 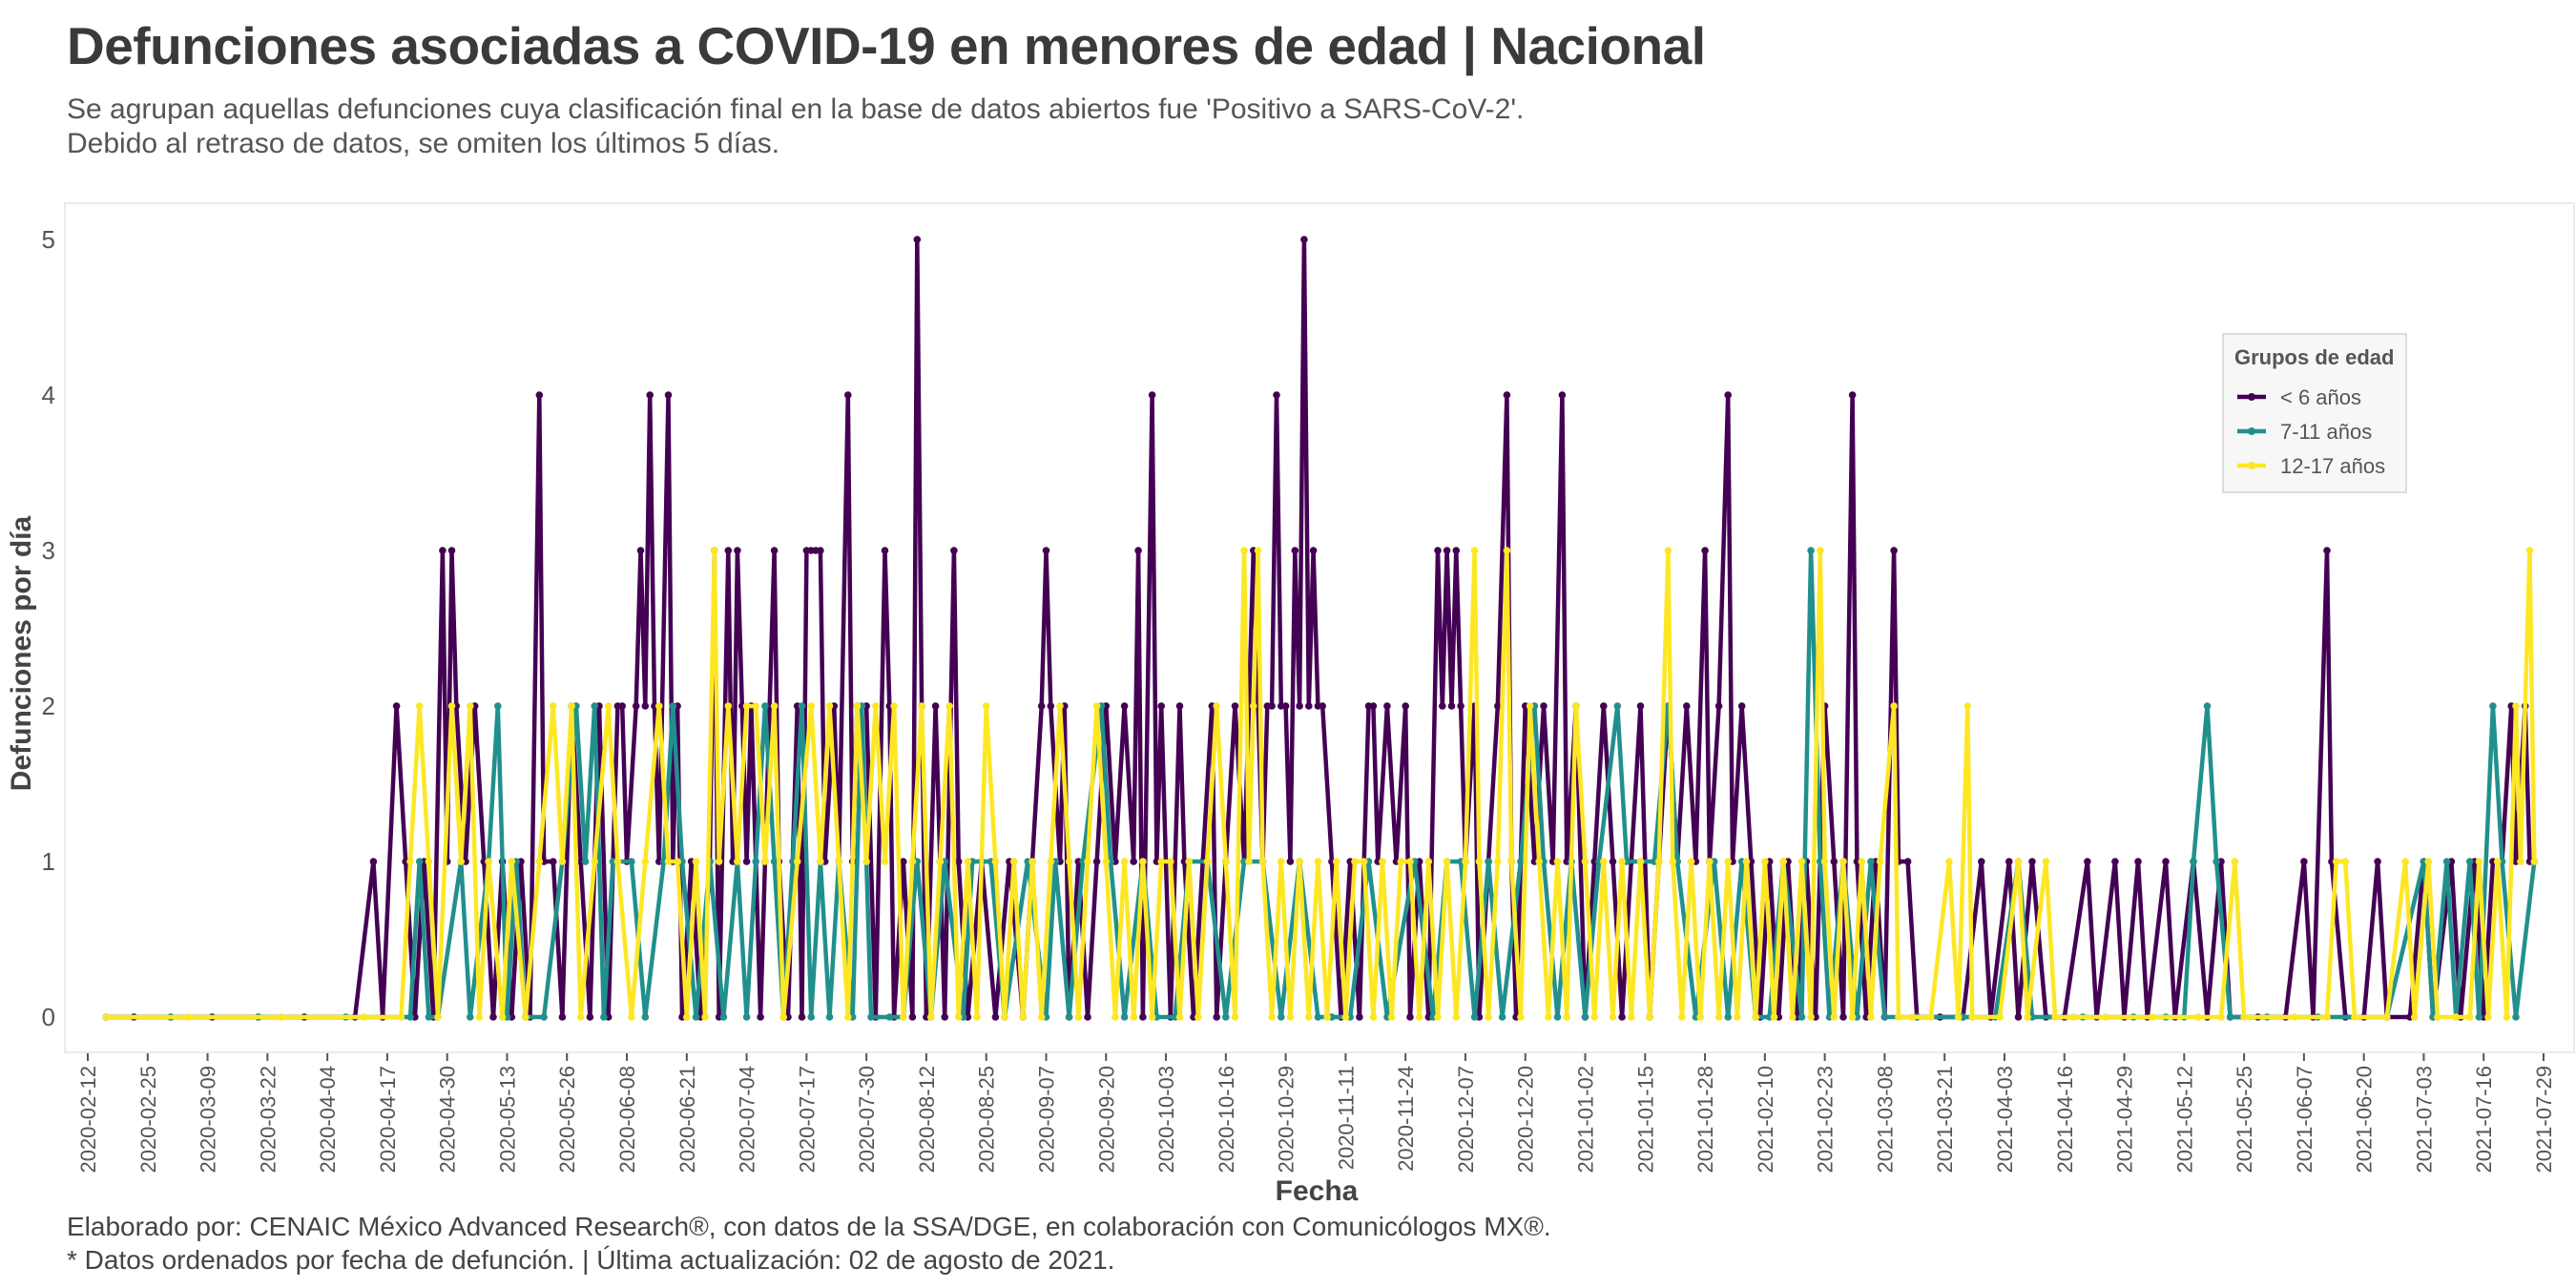 What do you see at coordinates (807, 1120) in the screenshot?
I see `x-tick-label: 2020-07-17` at bounding box center [807, 1120].